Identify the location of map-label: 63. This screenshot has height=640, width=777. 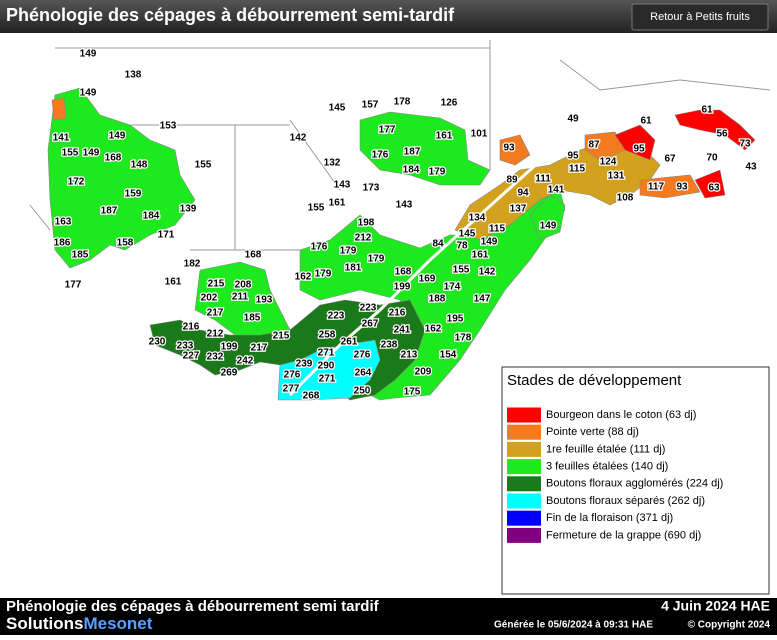
(714, 188).